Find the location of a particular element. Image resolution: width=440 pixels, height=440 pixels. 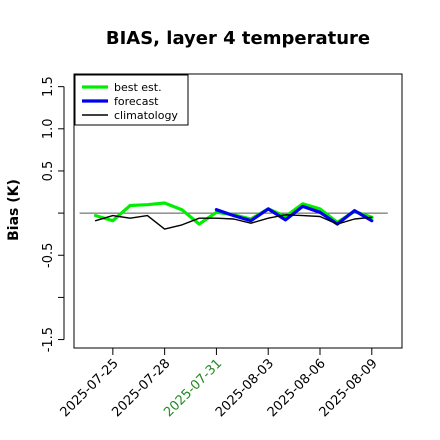

legend-label-1: forecast is located at coordinates (136, 101).